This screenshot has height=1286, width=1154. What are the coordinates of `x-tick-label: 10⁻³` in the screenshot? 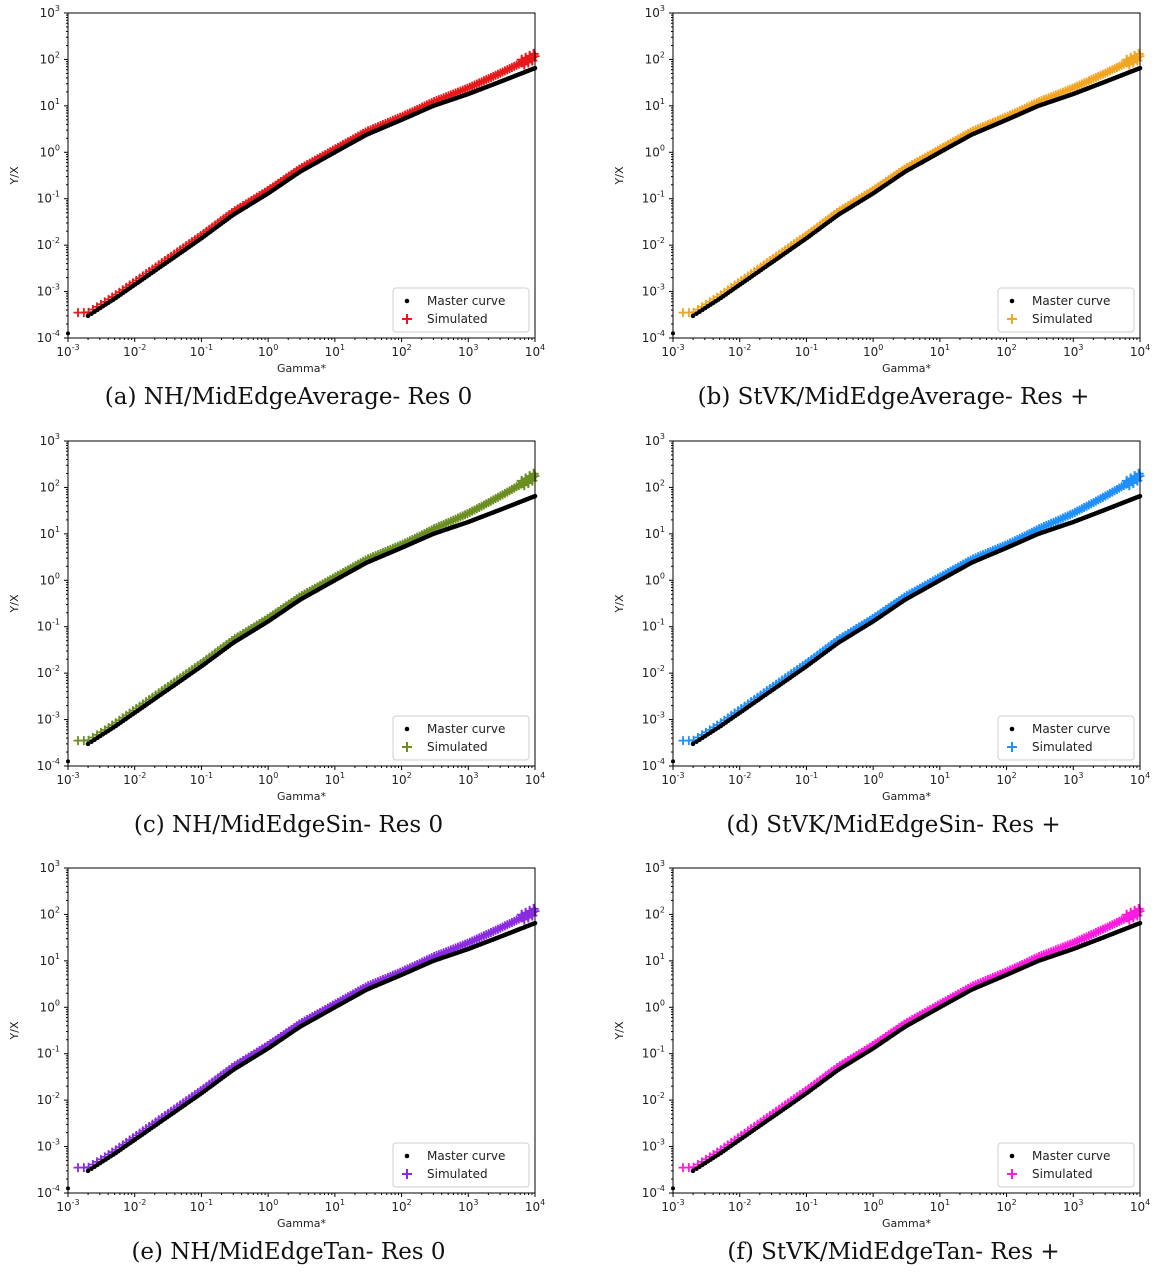 It's located at (67, 779).